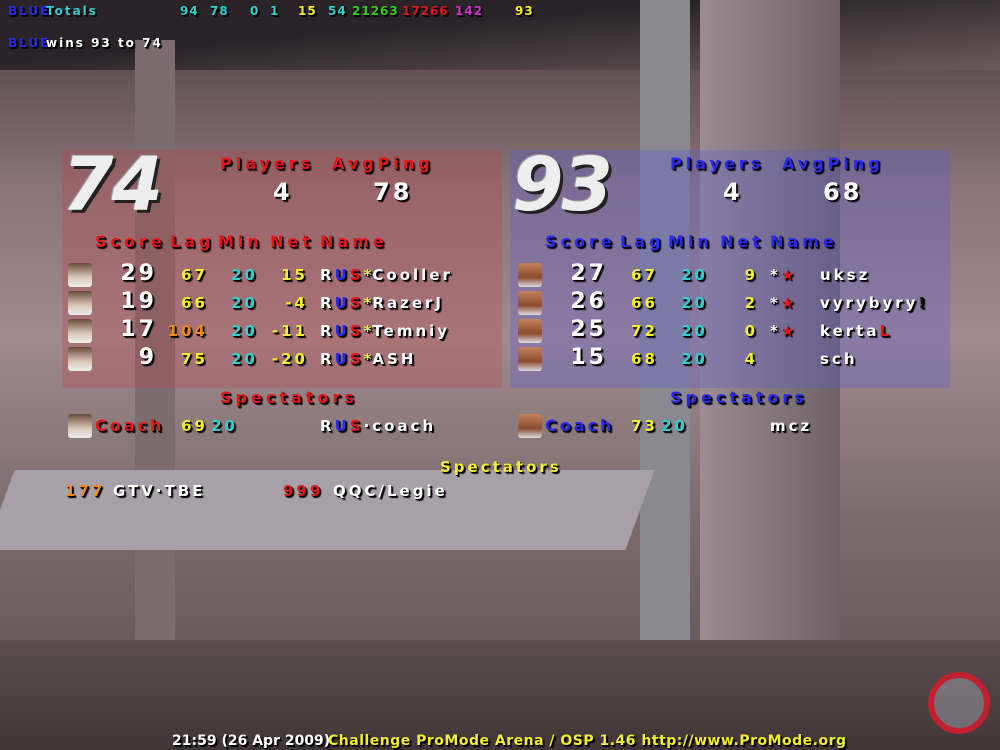 Image resolution: width=1000 pixels, height=750 pixels. I want to click on spectator-name: QQC/Legie, so click(390, 491).